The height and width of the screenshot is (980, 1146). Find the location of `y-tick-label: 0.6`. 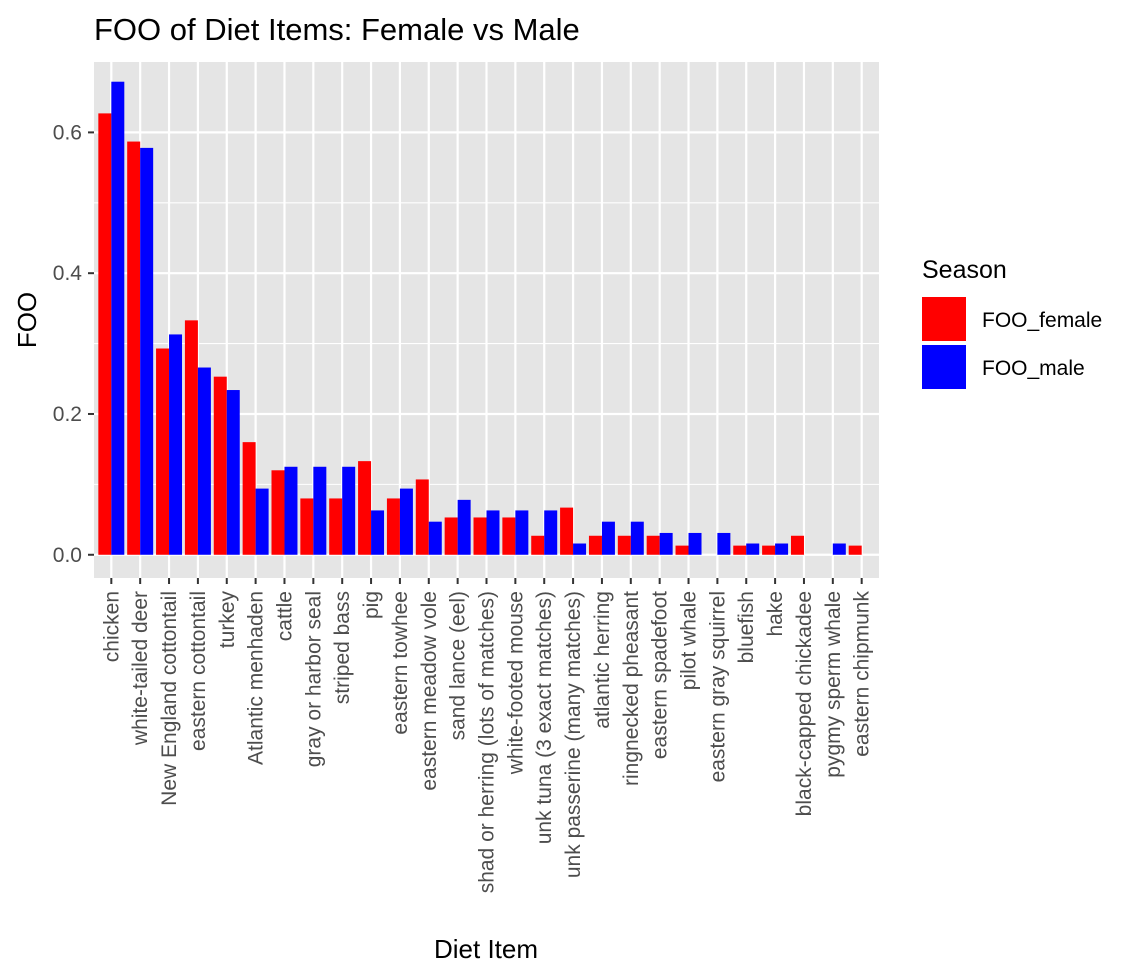

y-tick-label: 0.6 is located at coordinates (67, 132).